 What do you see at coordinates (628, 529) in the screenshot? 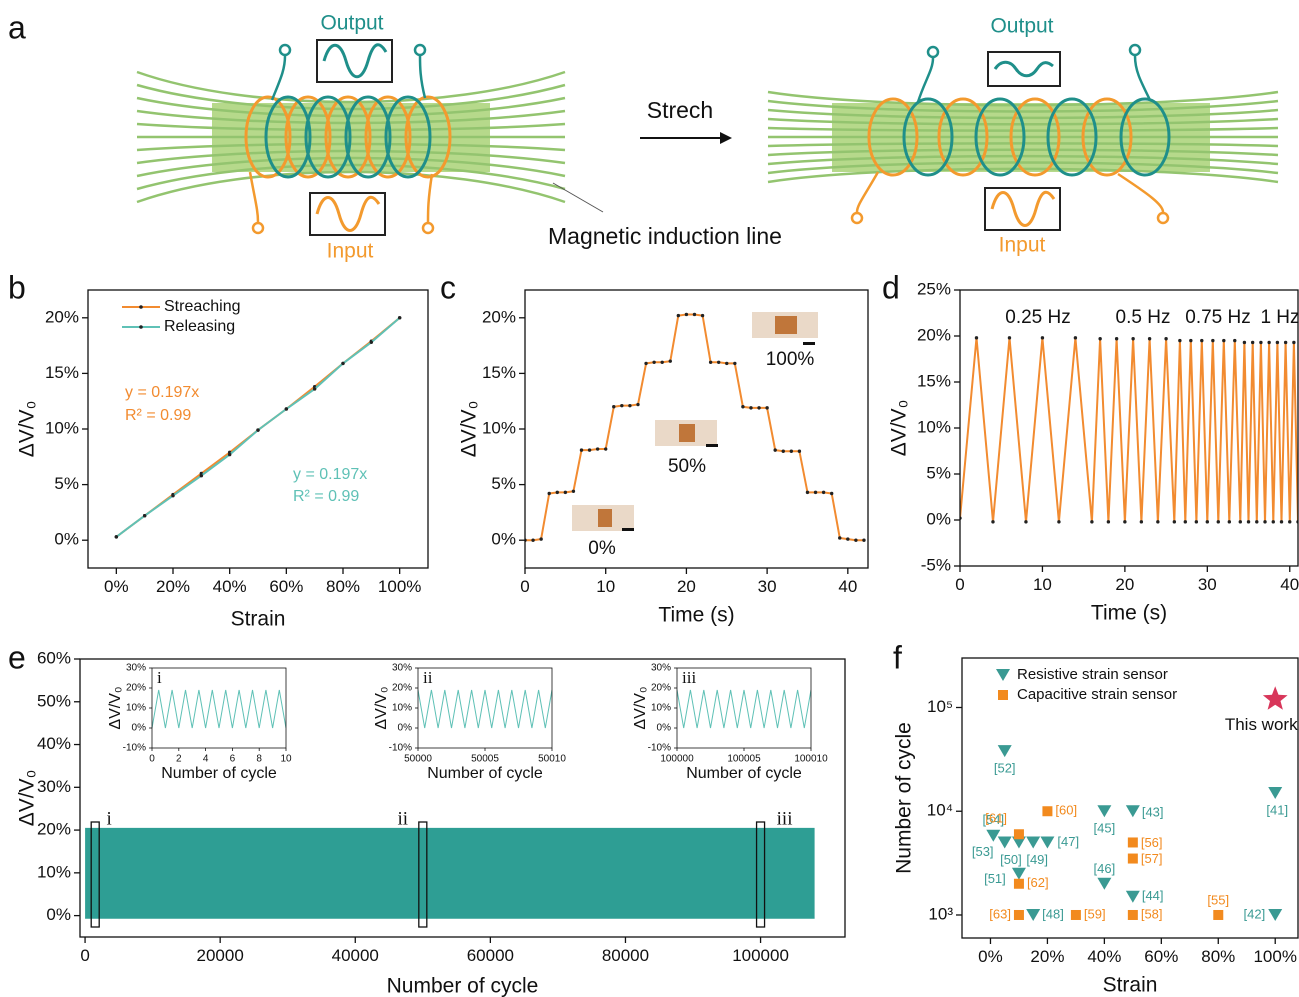
I see `scale-bar` at bounding box center [628, 529].